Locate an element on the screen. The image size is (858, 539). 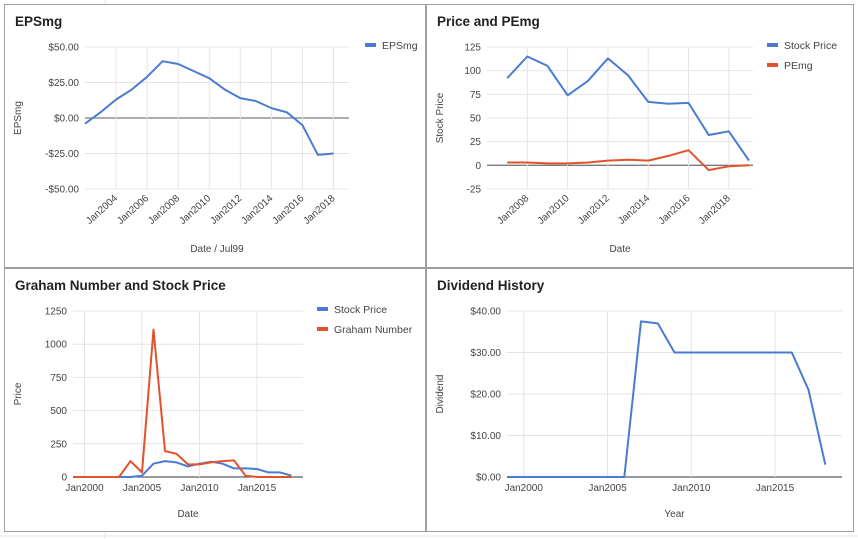
y-tick-label: $20.00 is located at coordinates (485, 395).